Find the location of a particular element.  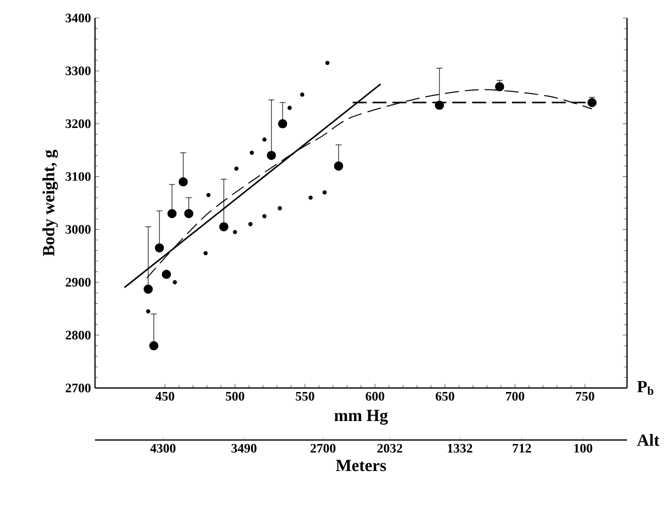

y-tick-label: 3100 is located at coordinates (78, 176).